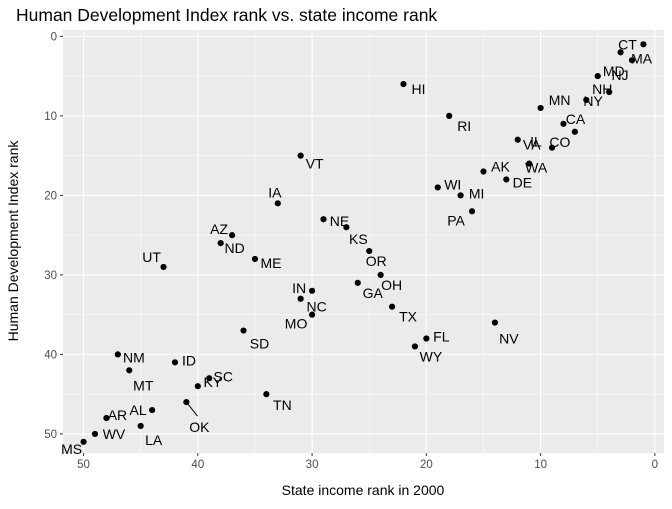 This screenshot has height=509, width=672. Describe the element at coordinates (138, 410) in the screenshot. I see `point-label-al: AL` at that location.